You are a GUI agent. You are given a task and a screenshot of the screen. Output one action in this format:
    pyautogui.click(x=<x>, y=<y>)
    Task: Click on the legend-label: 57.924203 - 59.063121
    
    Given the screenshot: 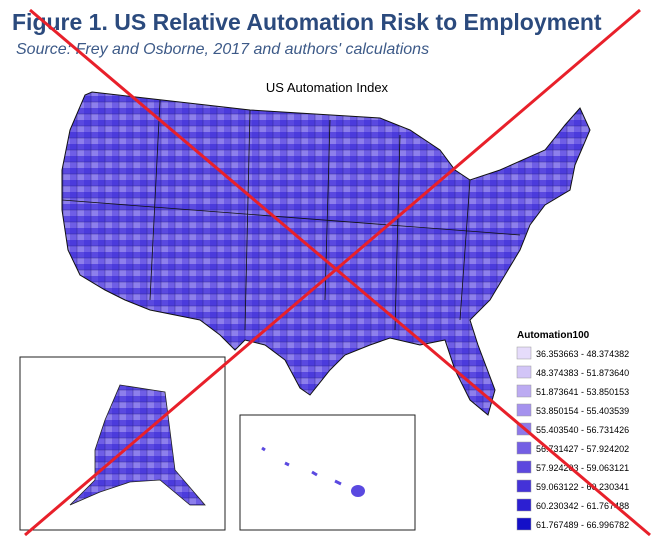 What is the action you would take?
    pyautogui.click(x=582, y=468)
    